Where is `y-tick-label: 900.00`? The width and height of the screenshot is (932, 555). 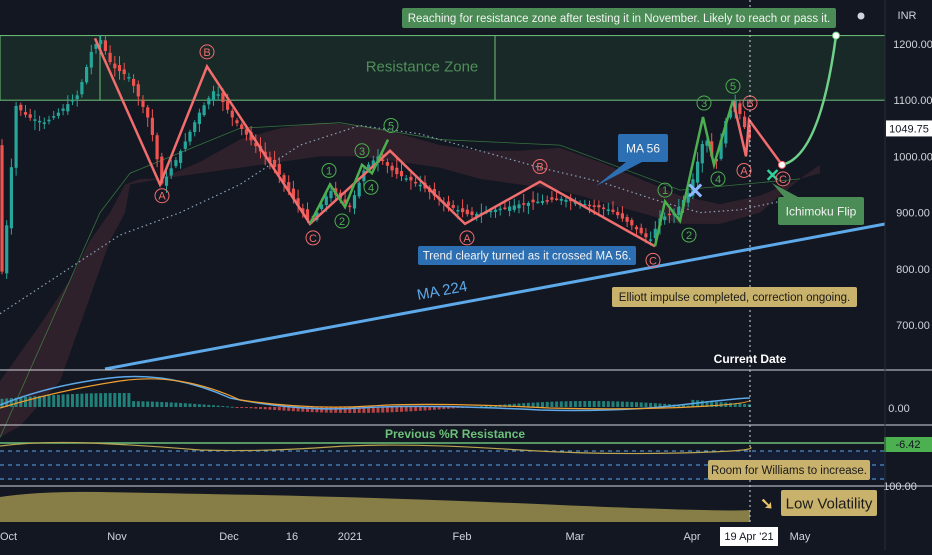
y-tick-label: 900.00 is located at coordinates (913, 214).